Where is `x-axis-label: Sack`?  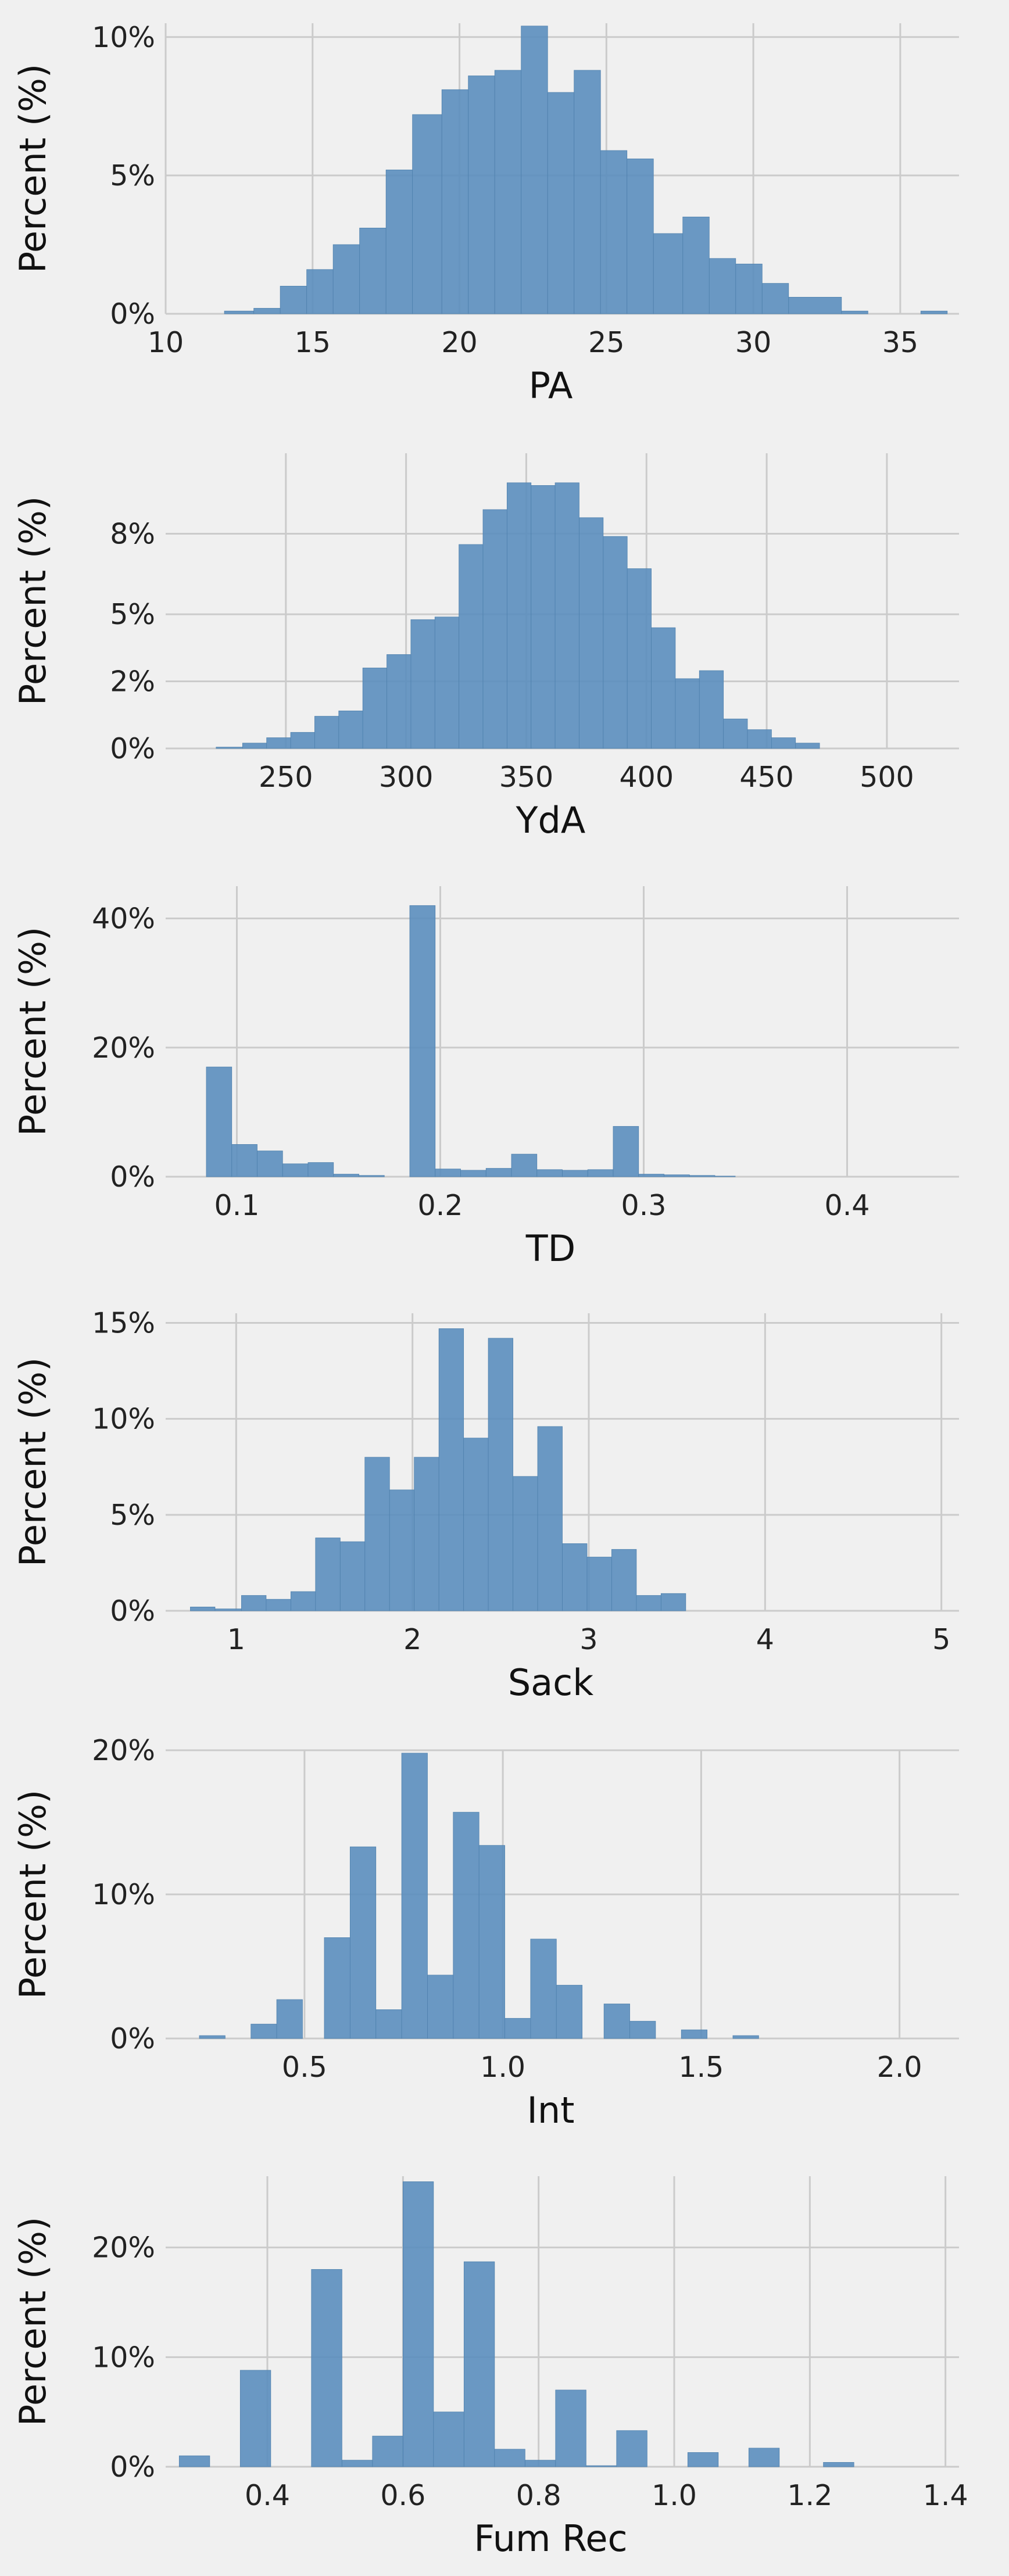
x-axis-label: Sack is located at coordinates (550, 1682).